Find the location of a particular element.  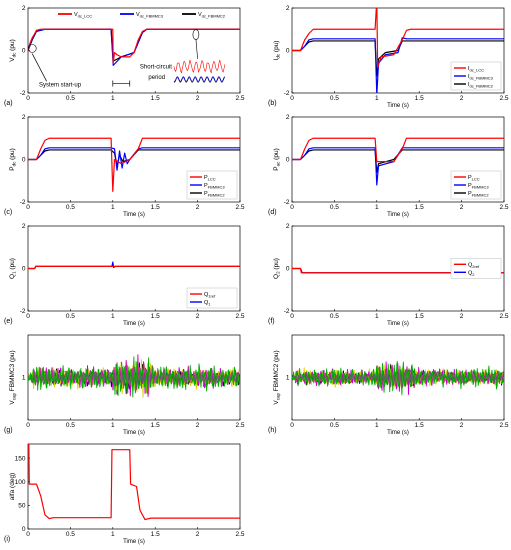

panel-label: (e) is located at coordinates (8, 321).